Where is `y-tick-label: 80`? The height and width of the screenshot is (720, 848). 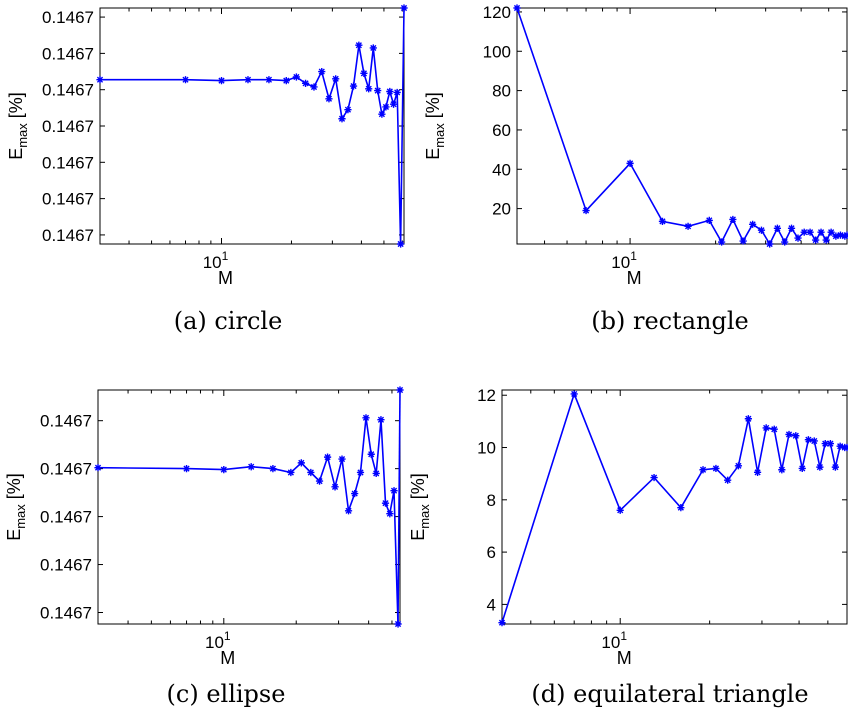 y-tick-label: 80 is located at coordinates (501, 91).